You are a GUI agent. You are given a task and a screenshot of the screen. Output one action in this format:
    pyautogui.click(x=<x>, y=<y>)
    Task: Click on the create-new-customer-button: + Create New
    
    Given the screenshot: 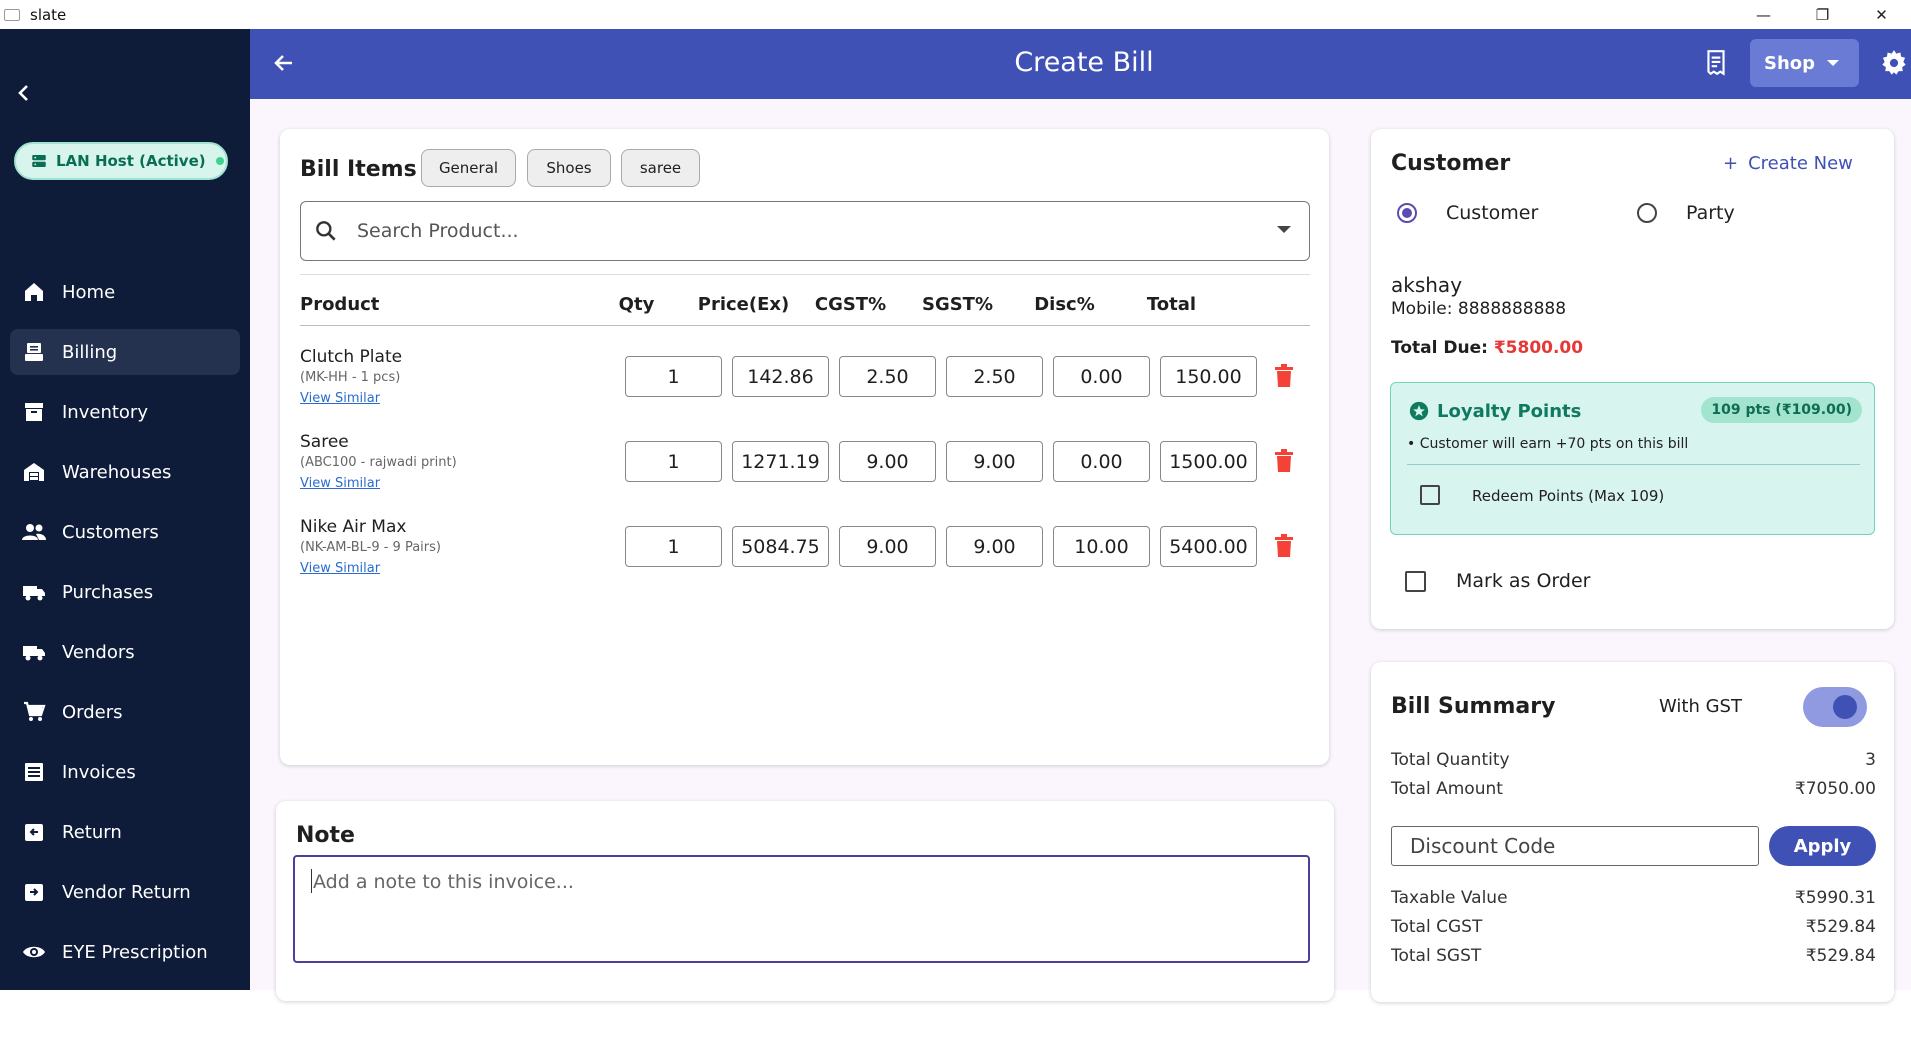 What is the action you would take?
    pyautogui.click(x=1788, y=163)
    